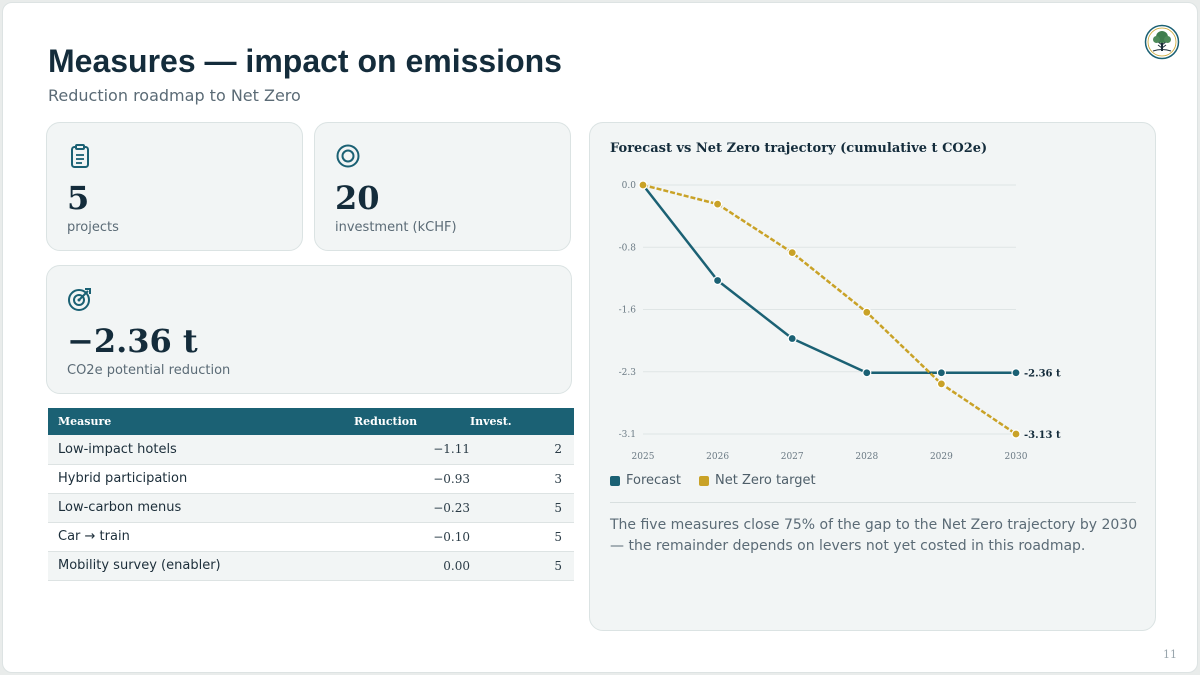  What do you see at coordinates (412, 479) in the screenshot?
I see `measure-reduction: −0.93` at bounding box center [412, 479].